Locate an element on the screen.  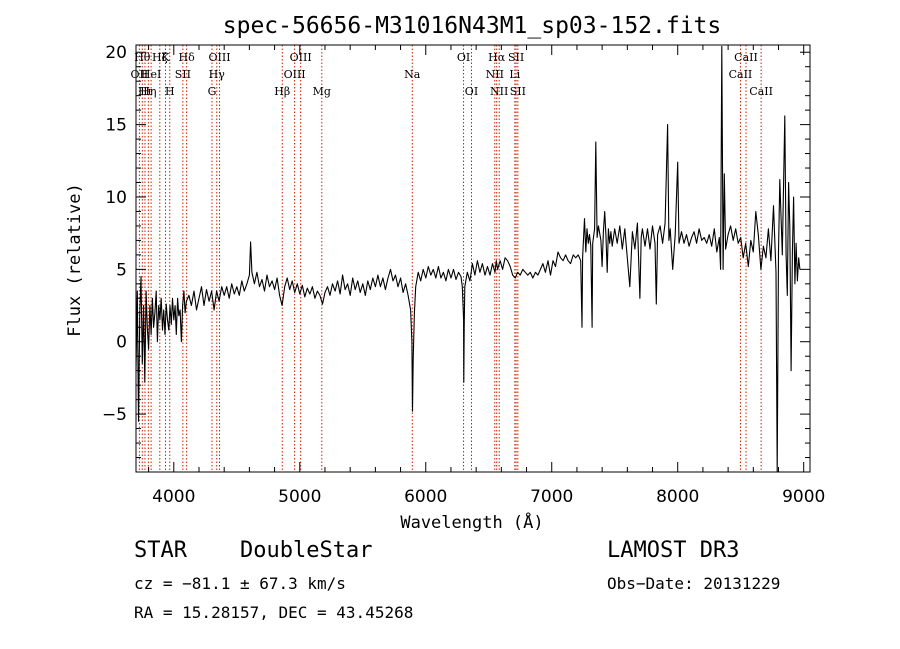
x-tick-label-2: 6000 is located at coordinates (425, 497).